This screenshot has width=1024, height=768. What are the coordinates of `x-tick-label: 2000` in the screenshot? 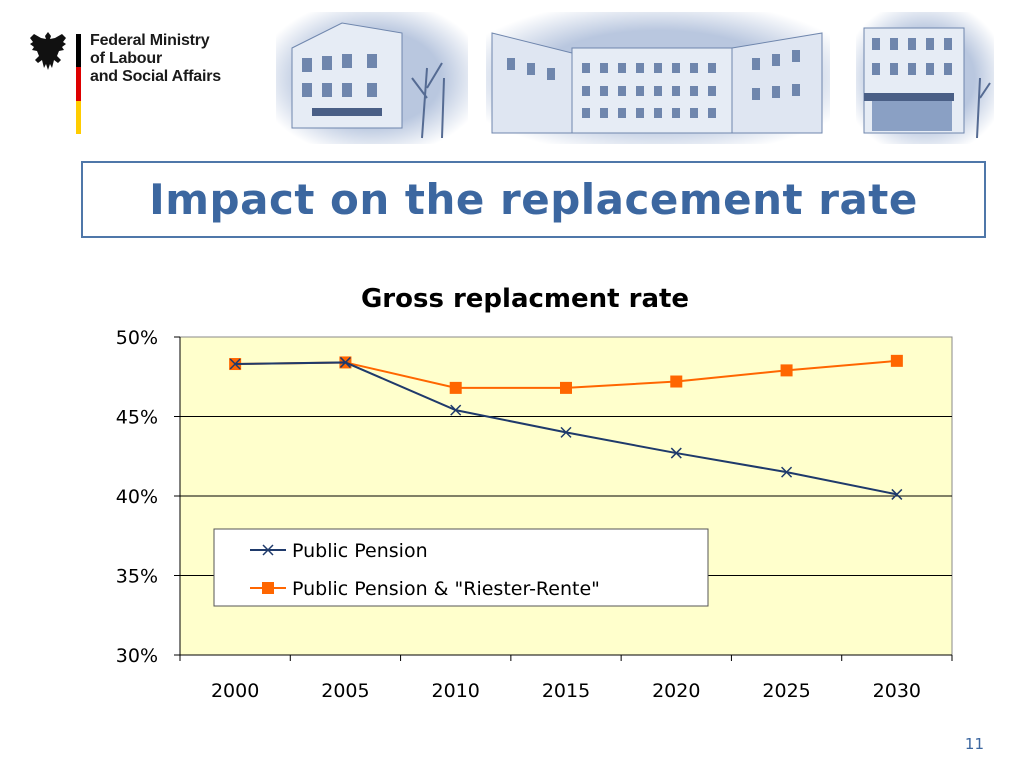 It's located at (235, 691).